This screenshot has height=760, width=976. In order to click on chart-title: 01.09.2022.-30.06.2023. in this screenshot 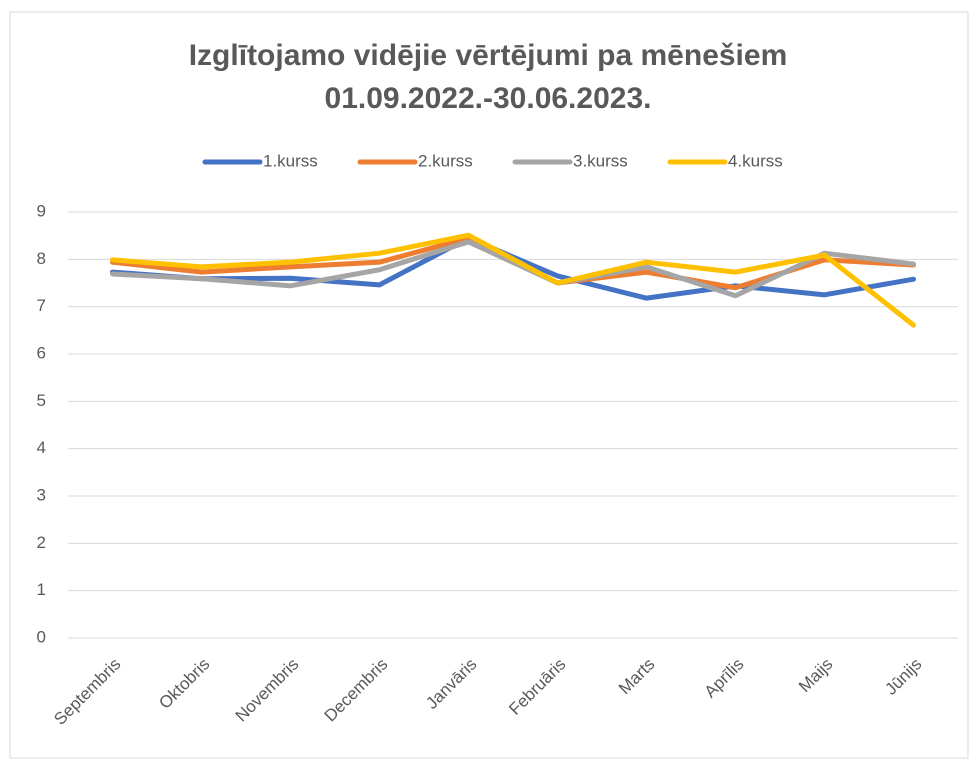, I will do `click(488, 98)`.